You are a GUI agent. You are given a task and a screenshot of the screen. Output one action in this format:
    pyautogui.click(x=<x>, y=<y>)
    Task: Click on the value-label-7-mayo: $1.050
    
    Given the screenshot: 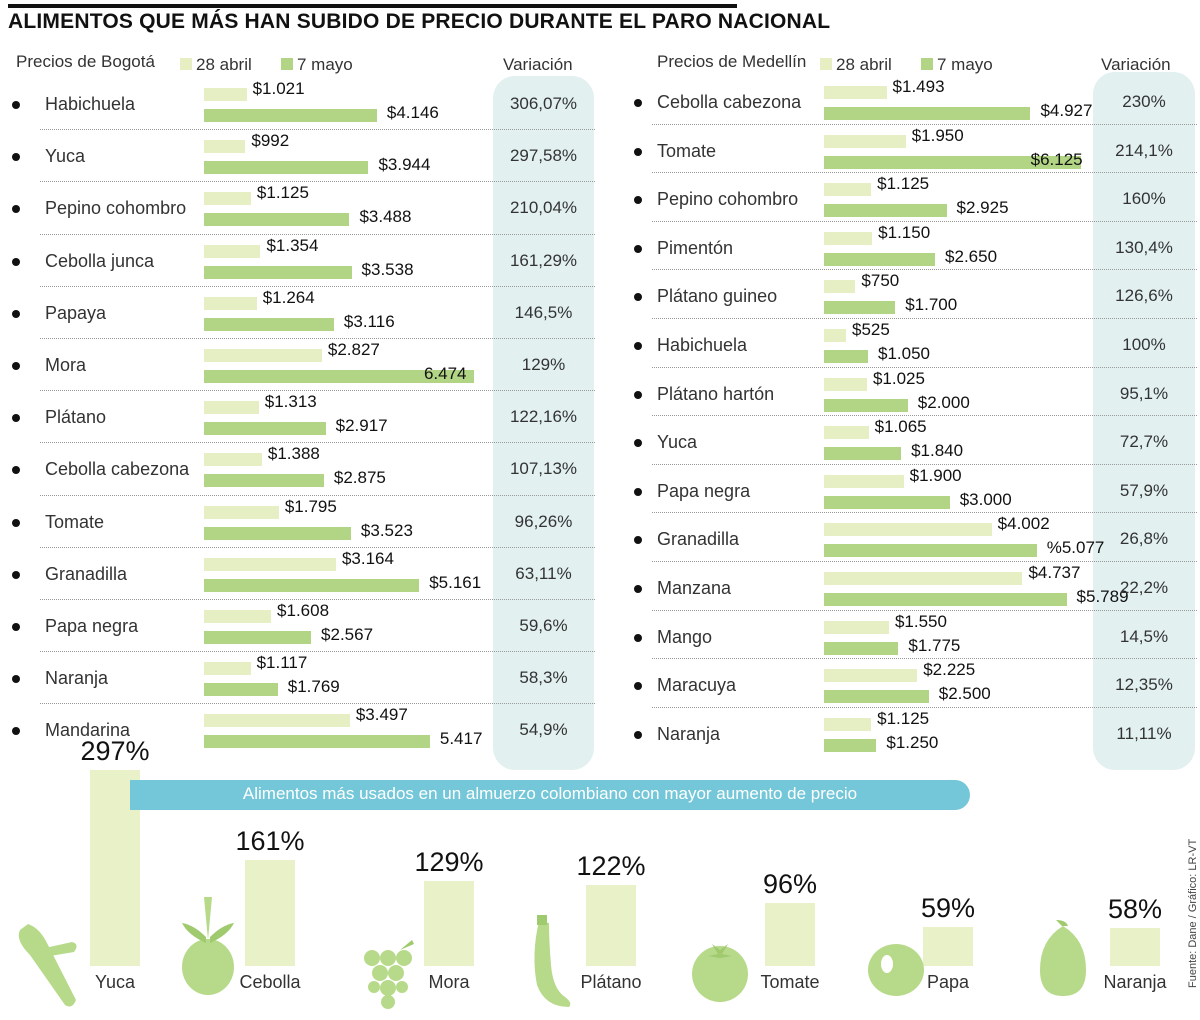 What is the action you would take?
    pyautogui.click(x=903, y=353)
    